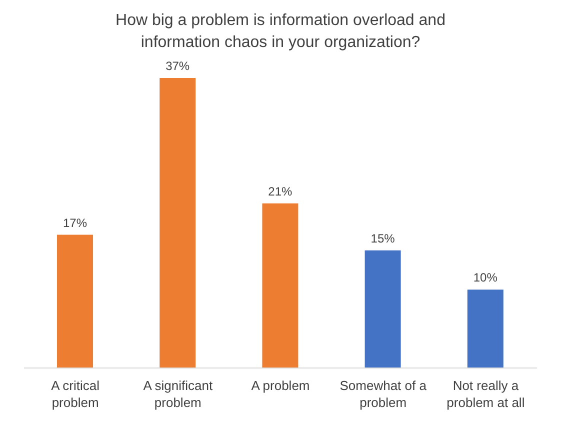 The image size is (561, 436). What do you see at coordinates (280, 191) in the screenshot?
I see `data-label: 21%` at bounding box center [280, 191].